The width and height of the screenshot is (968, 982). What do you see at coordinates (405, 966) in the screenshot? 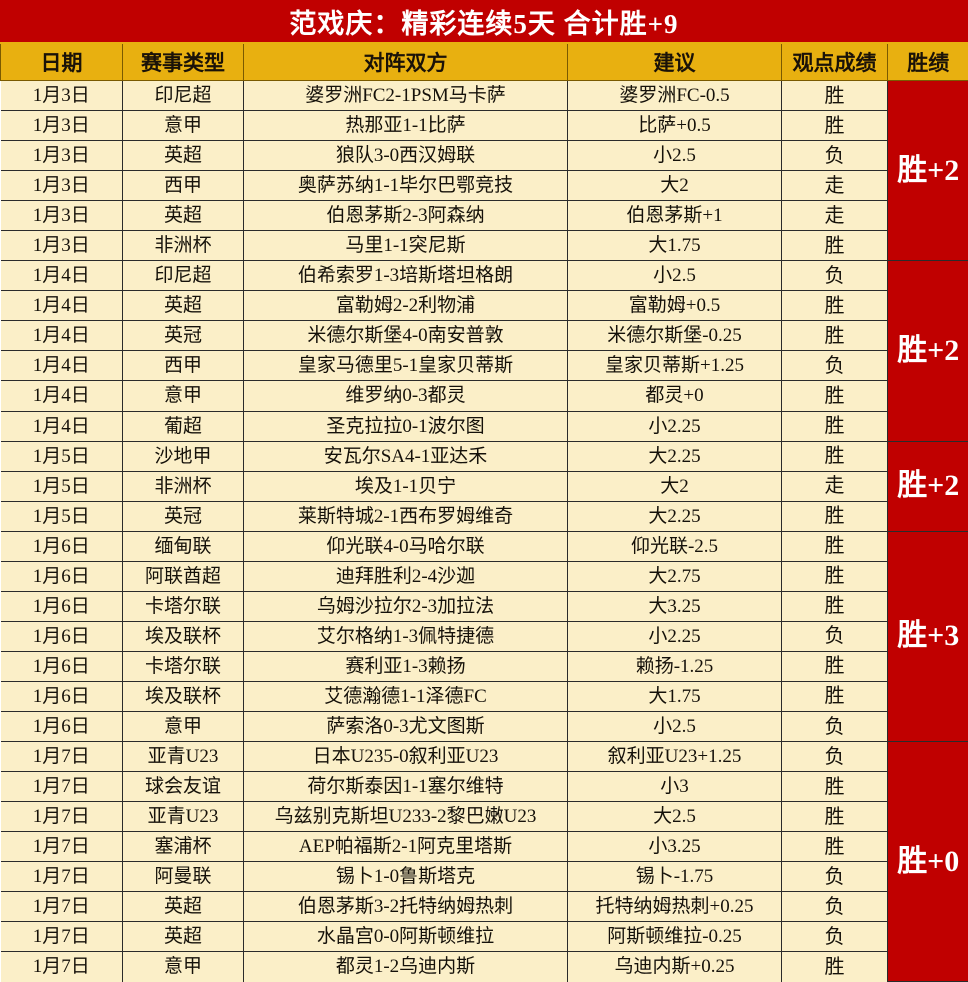
I see `cell-match: 都灵1-2乌迪内斯` at bounding box center [405, 966].